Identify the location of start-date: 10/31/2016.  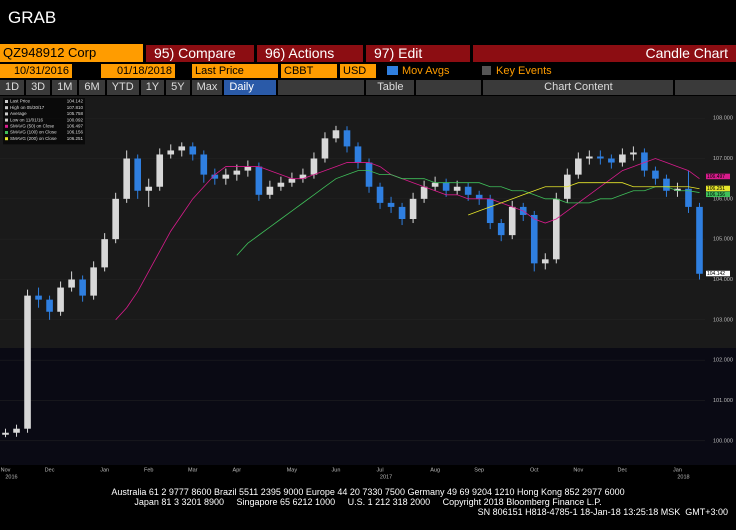
(36, 70).